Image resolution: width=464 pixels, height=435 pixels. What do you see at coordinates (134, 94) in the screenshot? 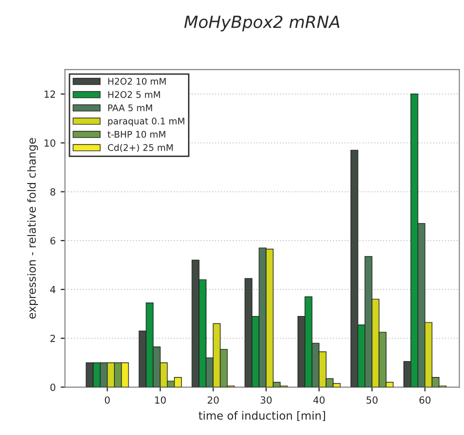
I see `legend-label: H2O2 5 mM` at bounding box center [134, 94].